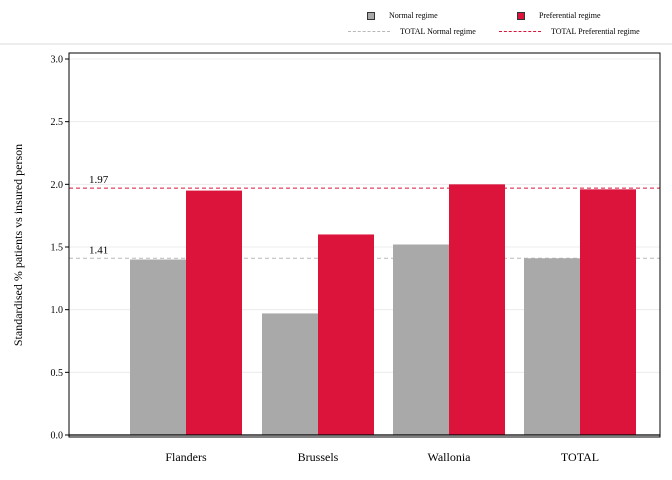 The width and height of the screenshot is (672, 480). What do you see at coordinates (290, 374) in the screenshot?
I see `bar-normal-brussels` at bounding box center [290, 374].